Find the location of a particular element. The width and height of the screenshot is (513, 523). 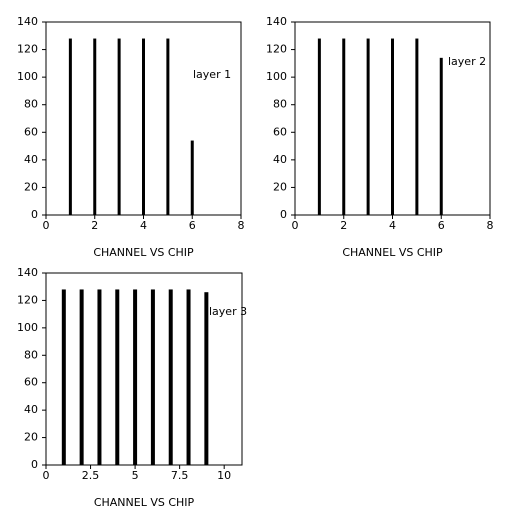

annotation: layer 2 is located at coordinates (467, 61).